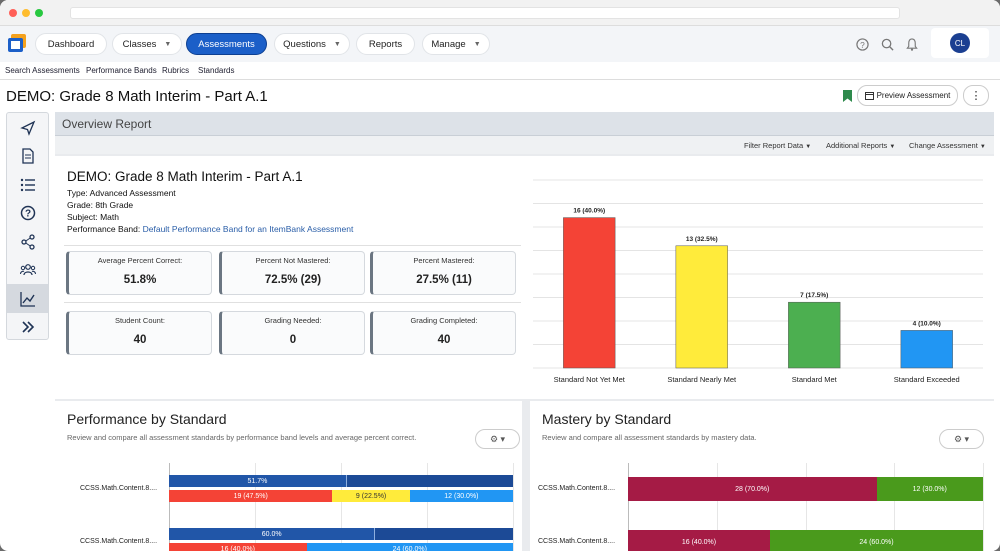 This screenshot has height=551, width=1000. What do you see at coordinates (121, 70) in the screenshot?
I see `subnav-link-performance-bands: Performance Bands` at bounding box center [121, 70].